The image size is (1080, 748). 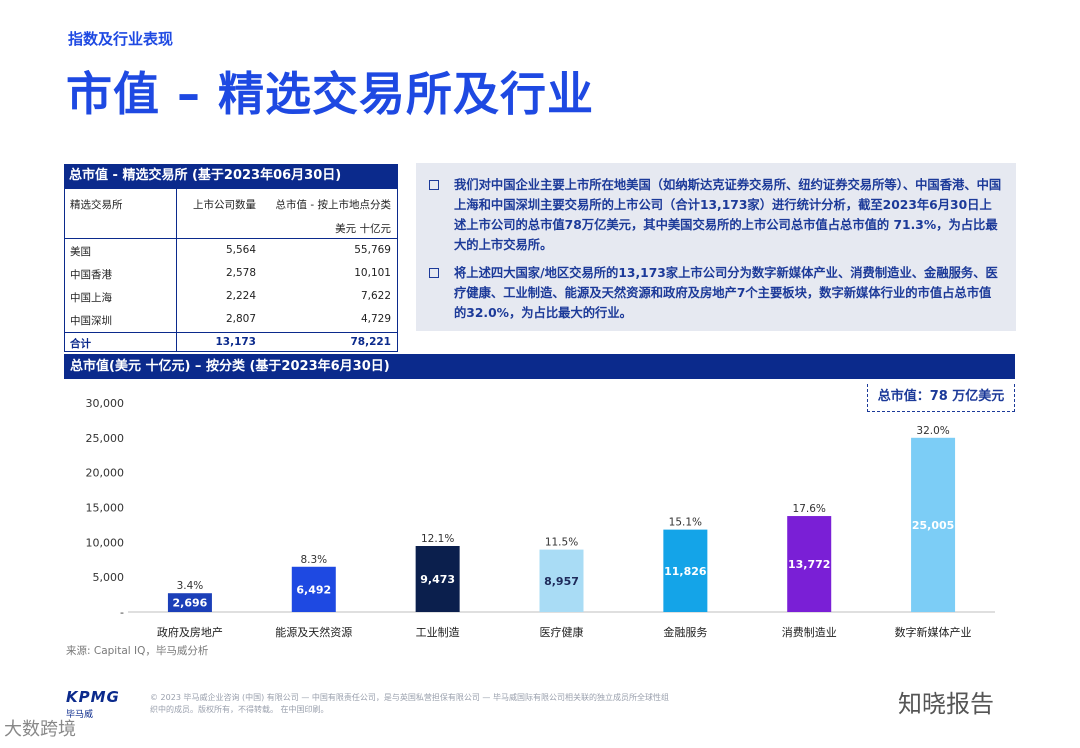 I want to click on bar-percent-label: 3.4%, so click(x=190, y=586).